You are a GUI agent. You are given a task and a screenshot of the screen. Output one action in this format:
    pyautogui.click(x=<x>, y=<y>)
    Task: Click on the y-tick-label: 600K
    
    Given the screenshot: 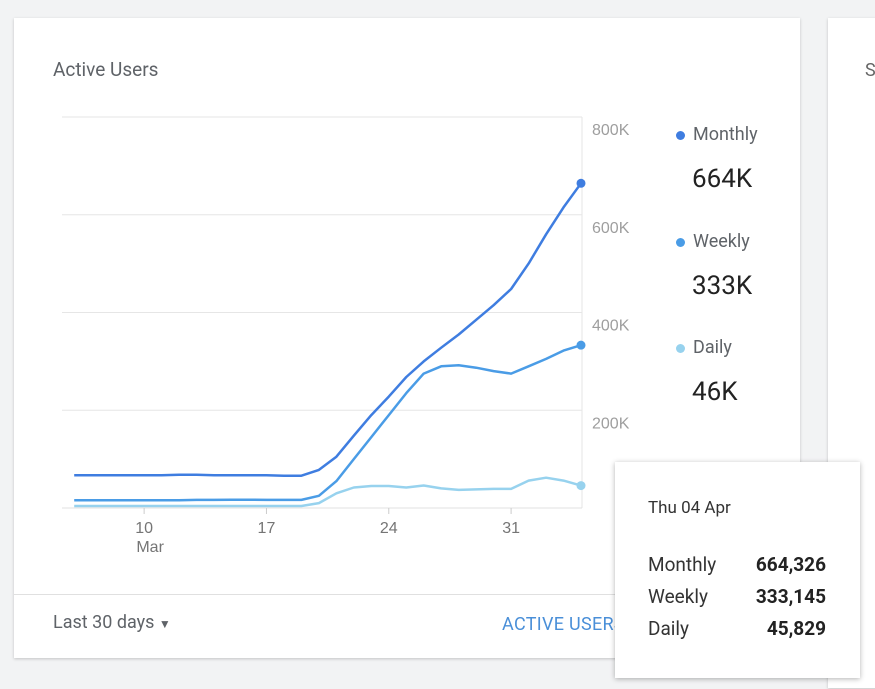 What is the action you would take?
    pyautogui.click(x=611, y=228)
    